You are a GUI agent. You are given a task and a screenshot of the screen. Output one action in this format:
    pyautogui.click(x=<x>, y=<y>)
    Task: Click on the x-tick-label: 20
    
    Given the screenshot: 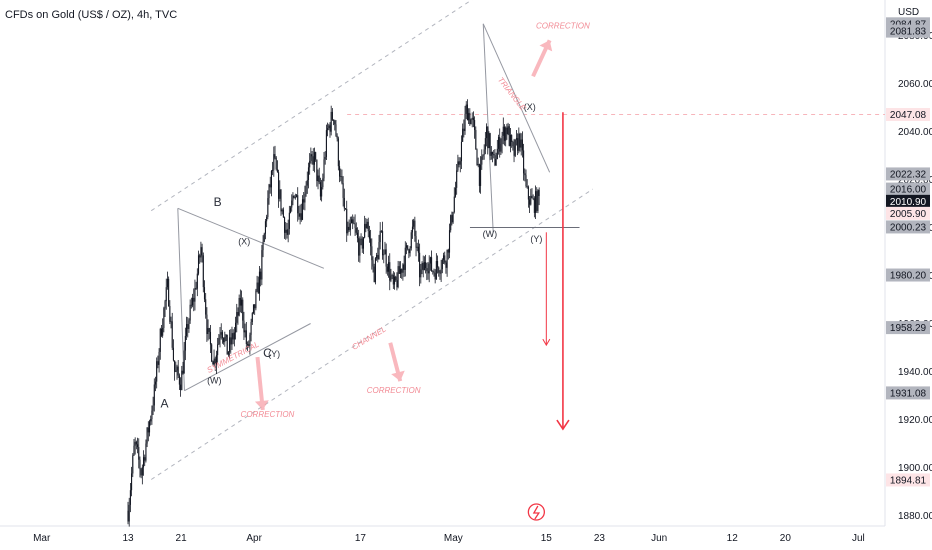 What is the action you would take?
    pyautogui.click(x=786, y=538)
    